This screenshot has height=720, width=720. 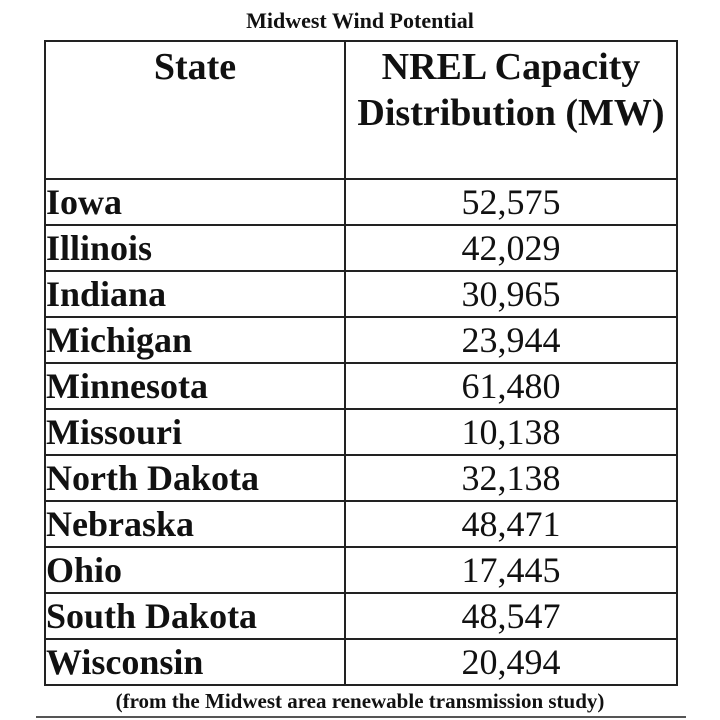 I want to click on state-cell: Wisconsin, so click(x=195, y=662).